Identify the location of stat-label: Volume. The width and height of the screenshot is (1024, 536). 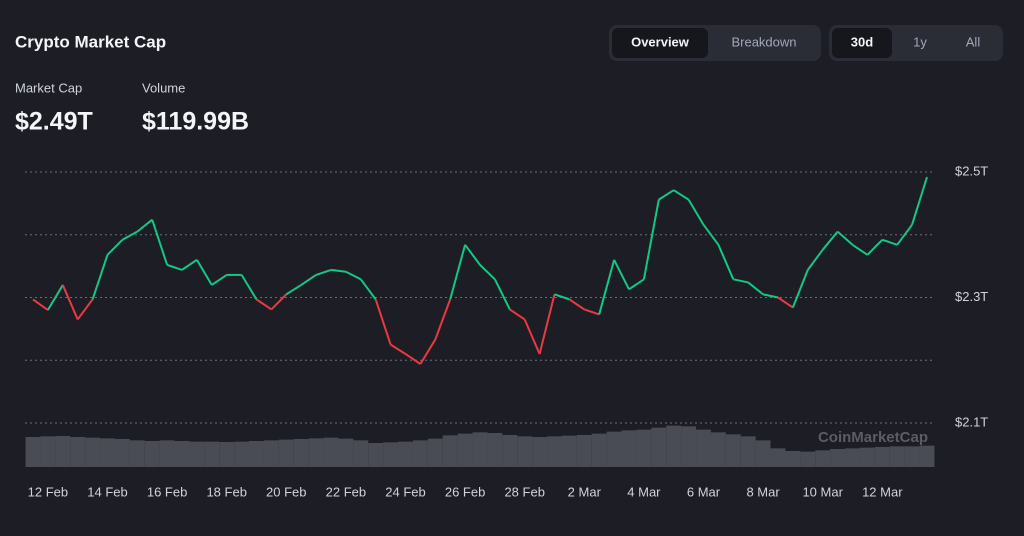
(163, 87).